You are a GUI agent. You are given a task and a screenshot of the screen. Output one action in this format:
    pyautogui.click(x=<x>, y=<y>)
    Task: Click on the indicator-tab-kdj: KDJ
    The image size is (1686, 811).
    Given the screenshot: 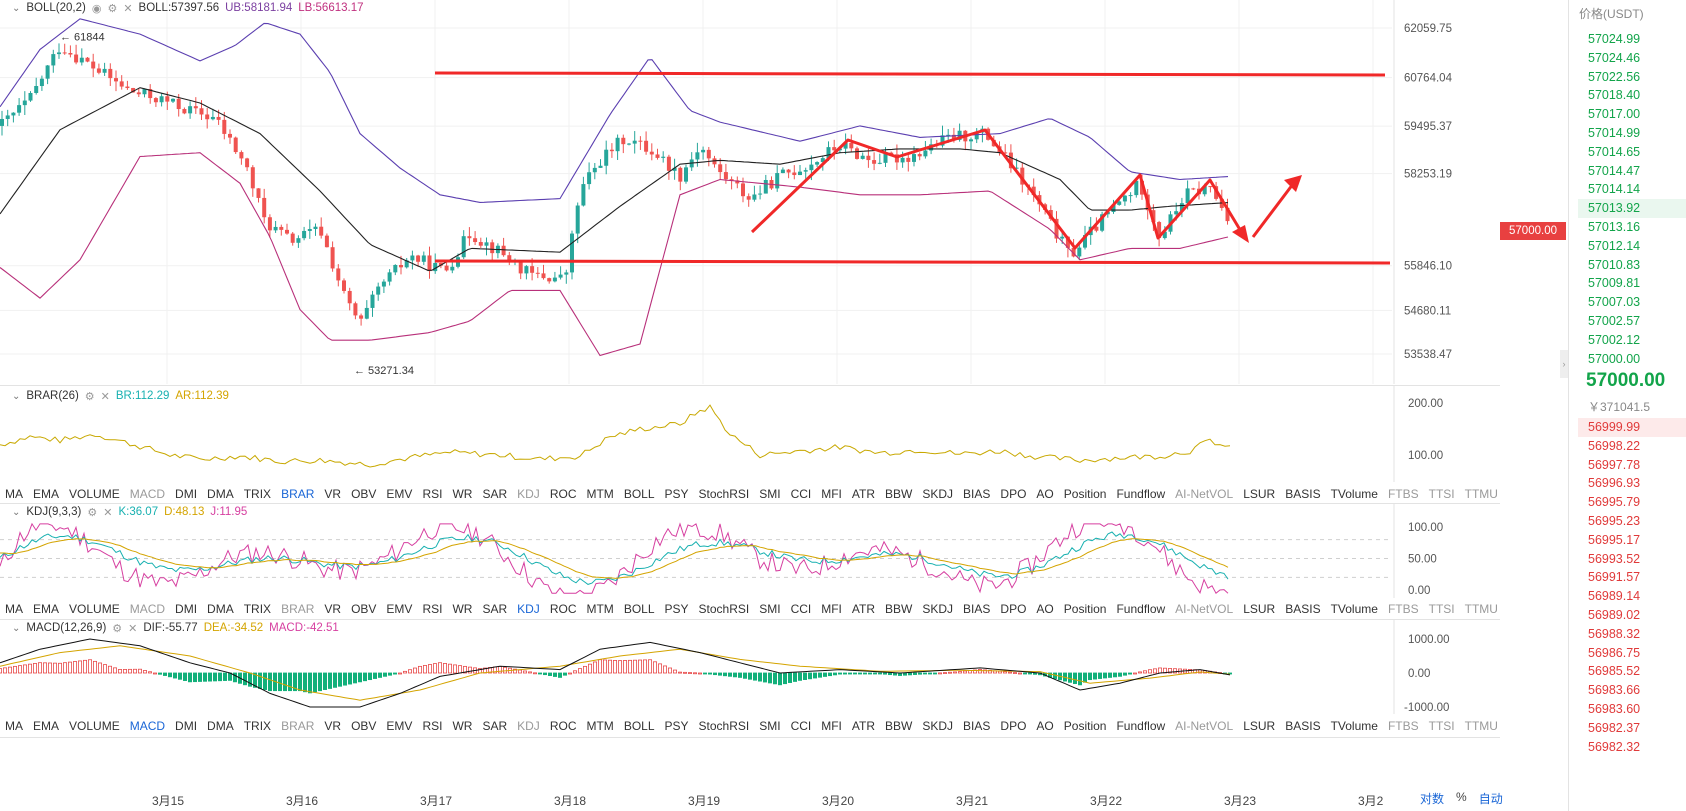 What is the action you would take?
    pyautogui.click(x=528, y=726)
    